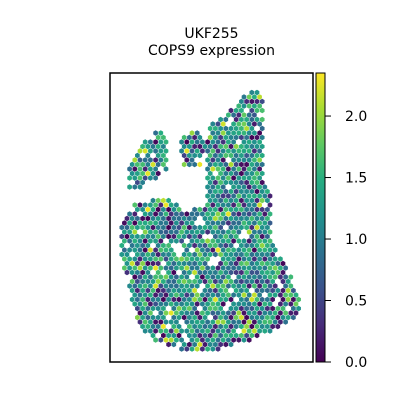  Describe the element at coordinates (356, 179) in the screenshot. I see `colorbar-tick-label: 1.5` at that location.